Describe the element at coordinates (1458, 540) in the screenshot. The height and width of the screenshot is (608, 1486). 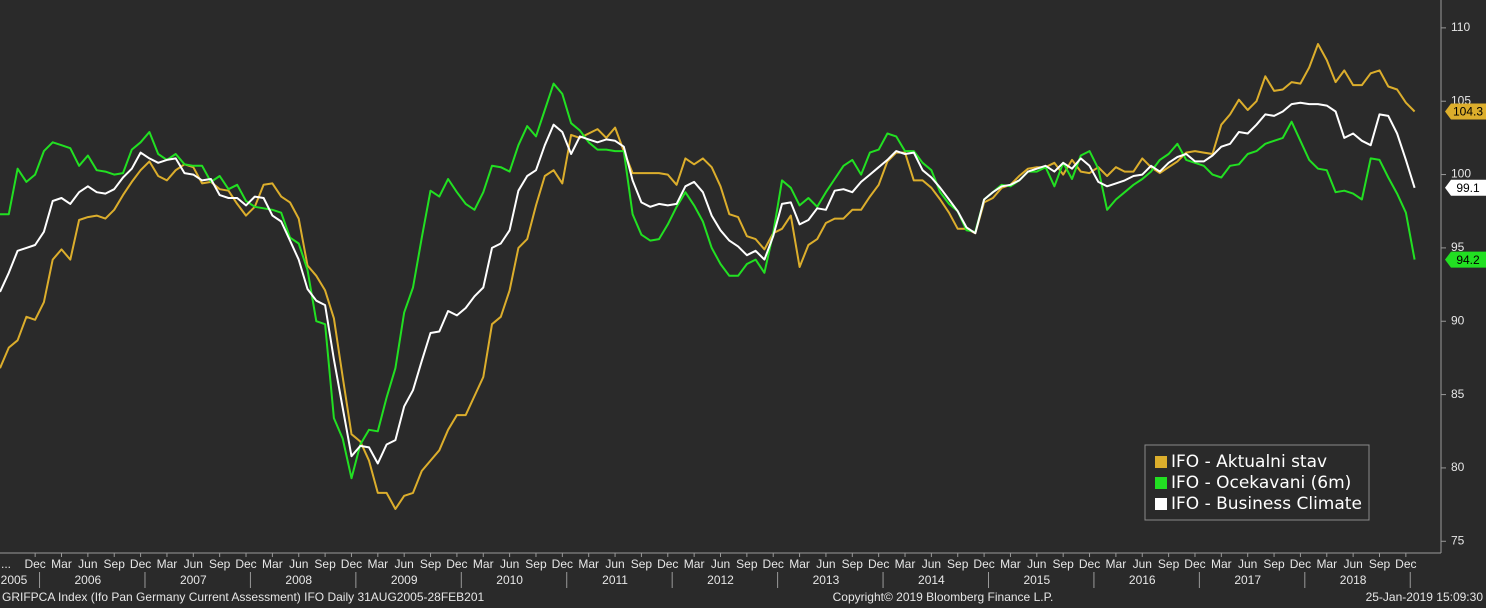
I see `y-tick-label: 75` at that location.